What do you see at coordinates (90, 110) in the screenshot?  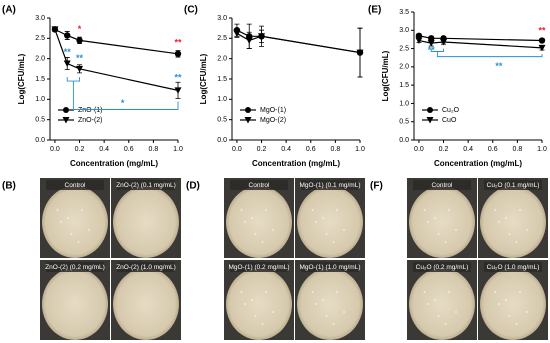 I see `legend-label: ZnO-(1)` at bounding box center [90, 110].